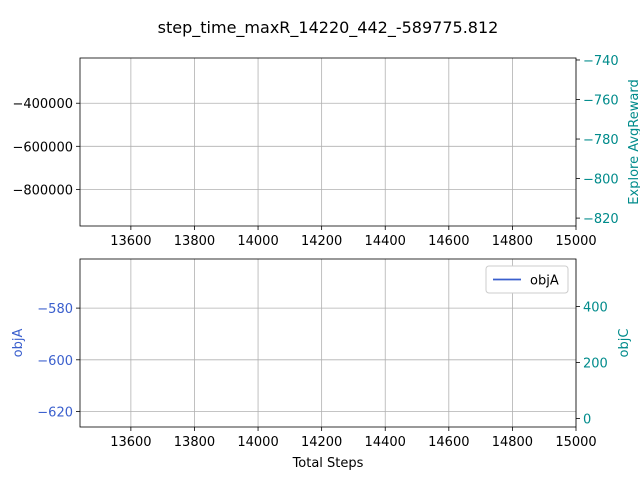 The height and width of the screenshot is (480, 640). What do you see at coordinates (601, 140) in the screenshot?
I see `right-y-tick-label: −780` at bounding box center [601, 140].